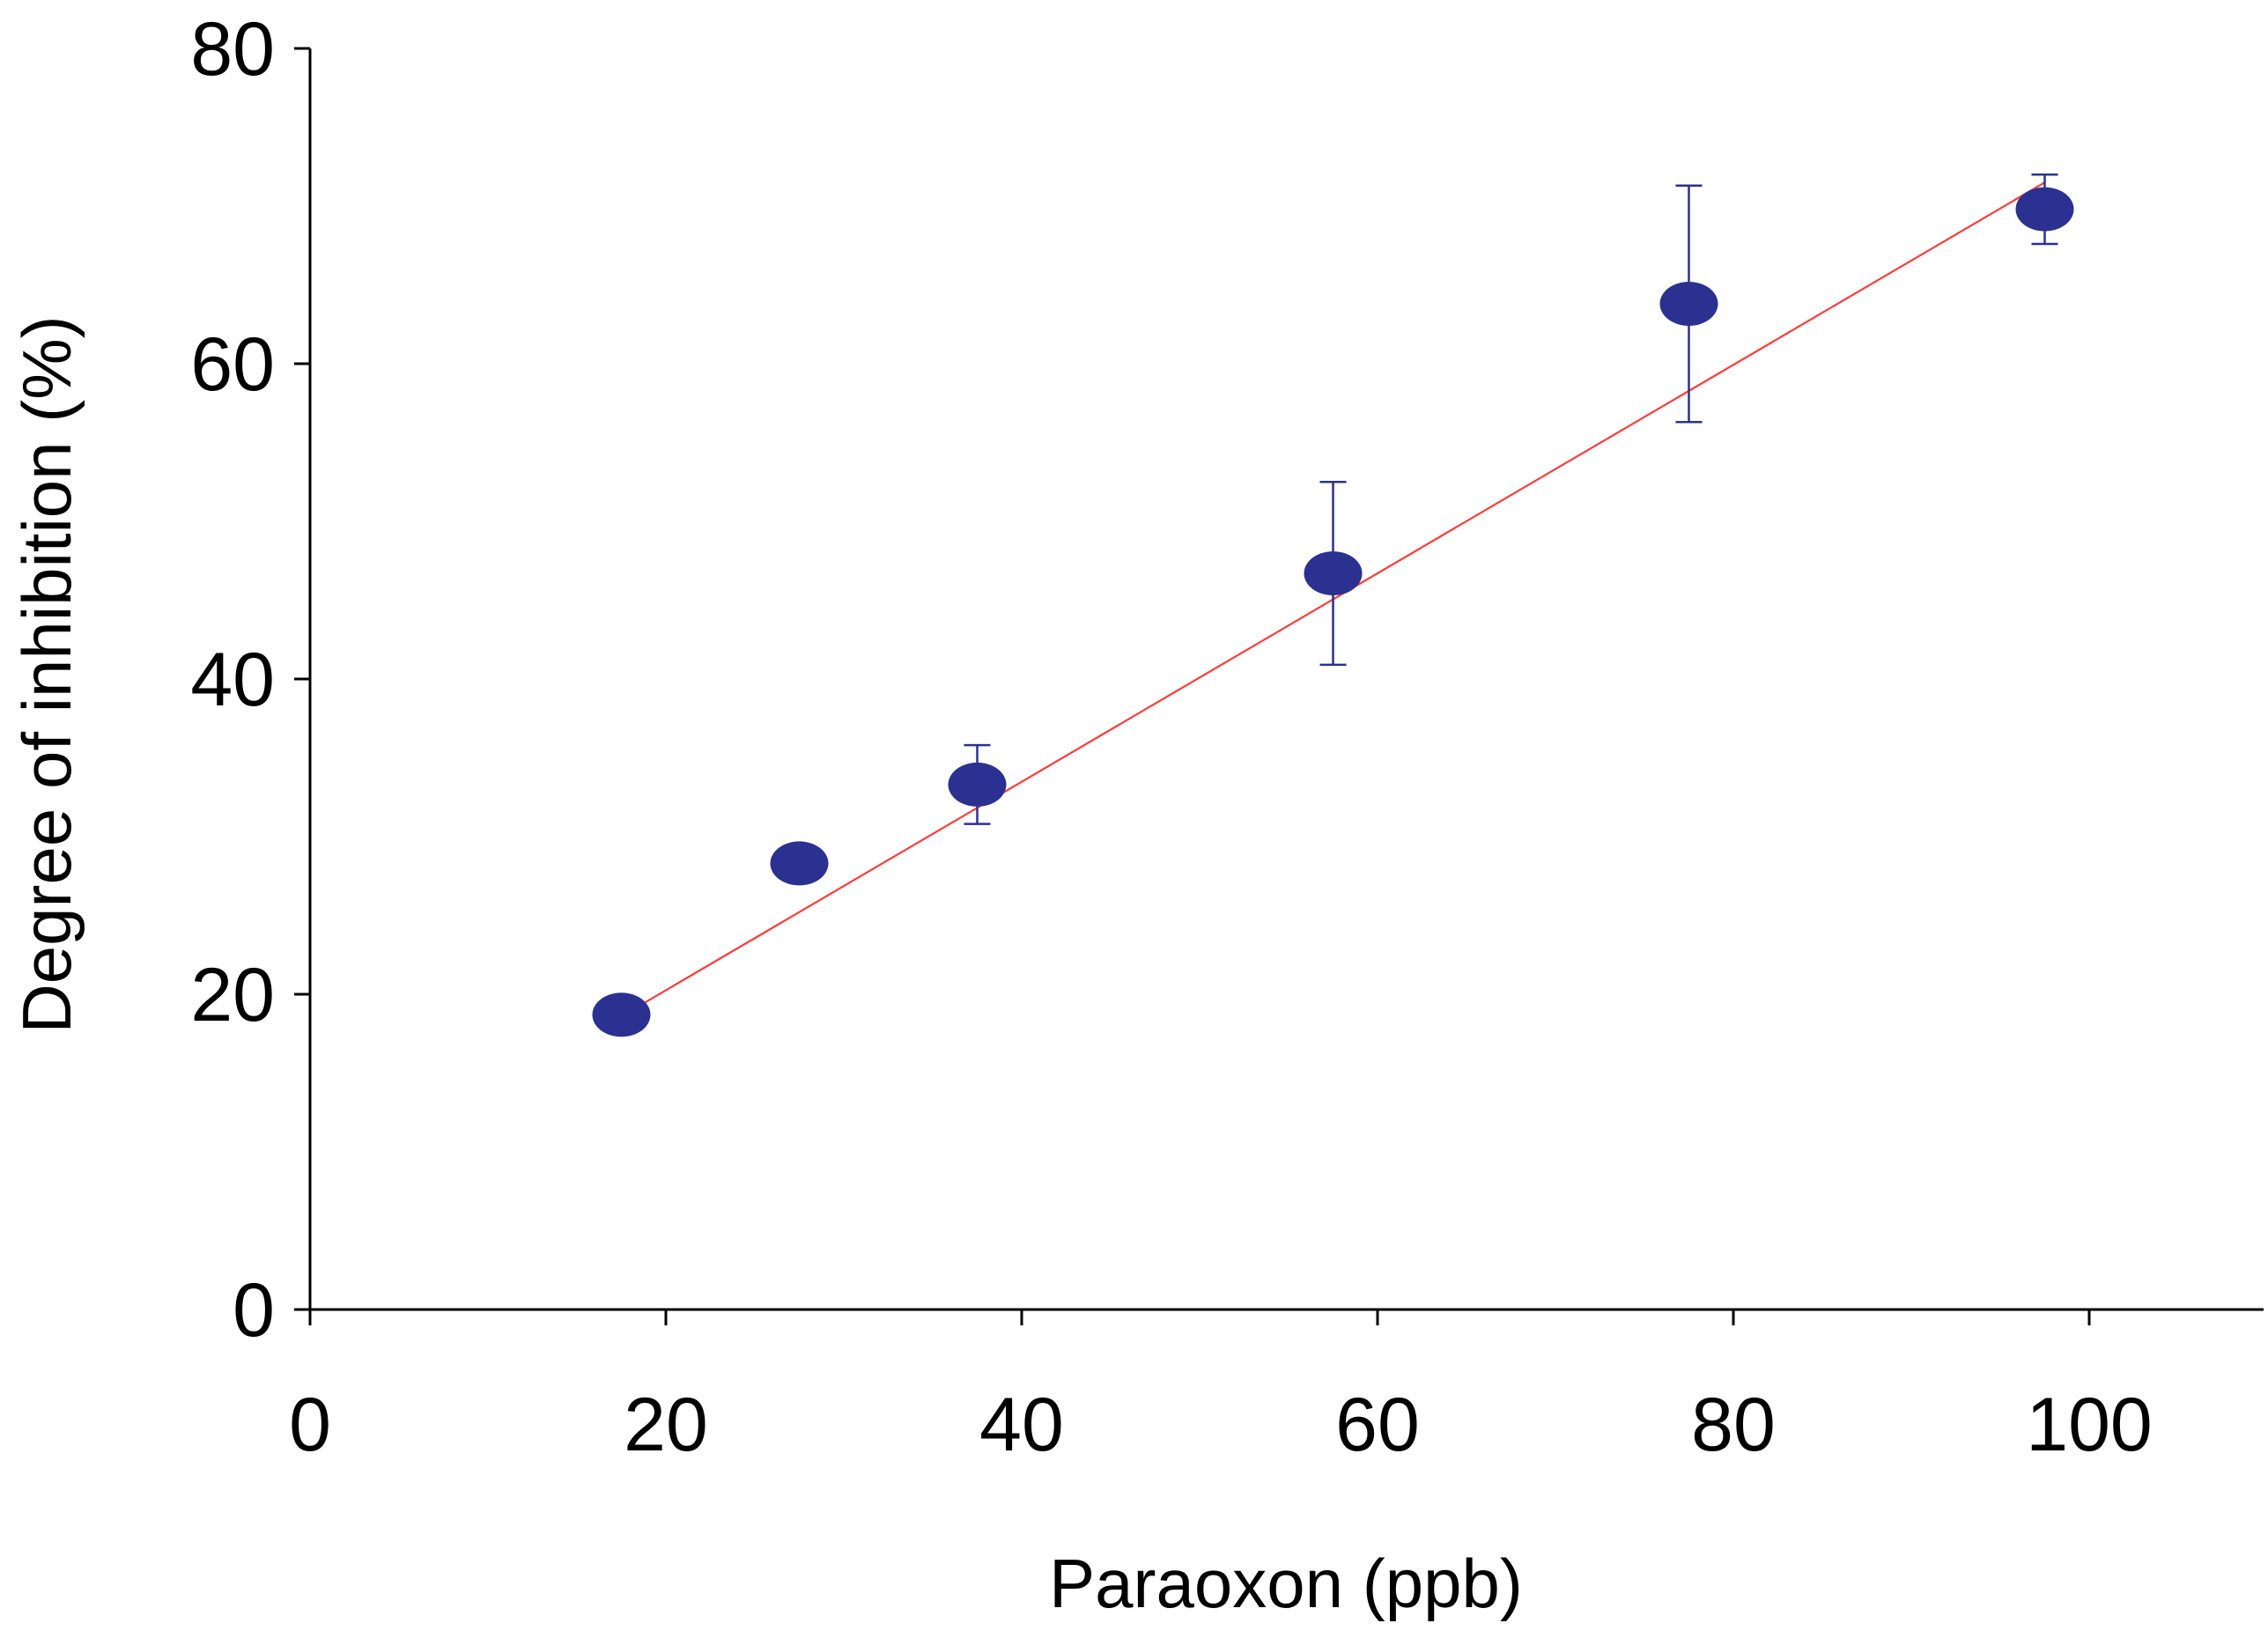  I want to click on x-tick-label: 80, so click(1734, 1425).